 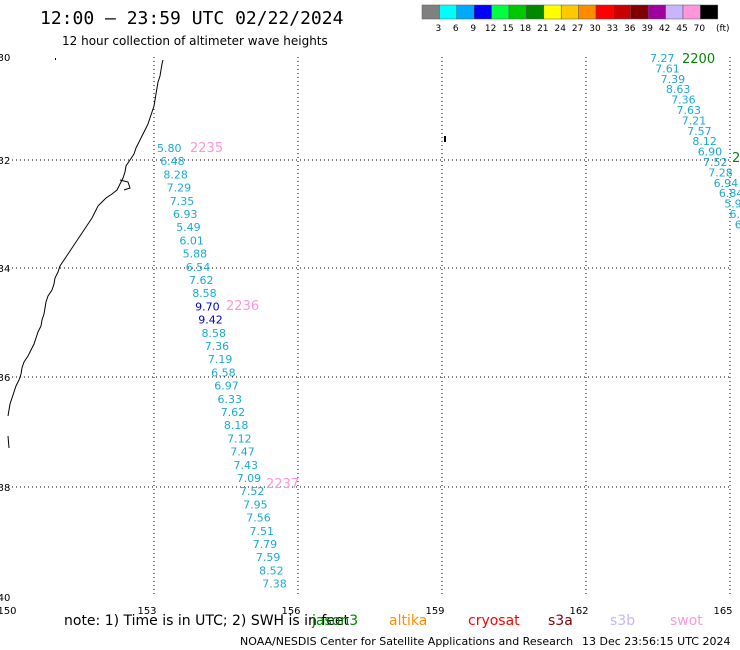 What do you see at coordinates (206, 148) in the screenshot?
I see `time-label: 2235` at bounding box center [206, 148].